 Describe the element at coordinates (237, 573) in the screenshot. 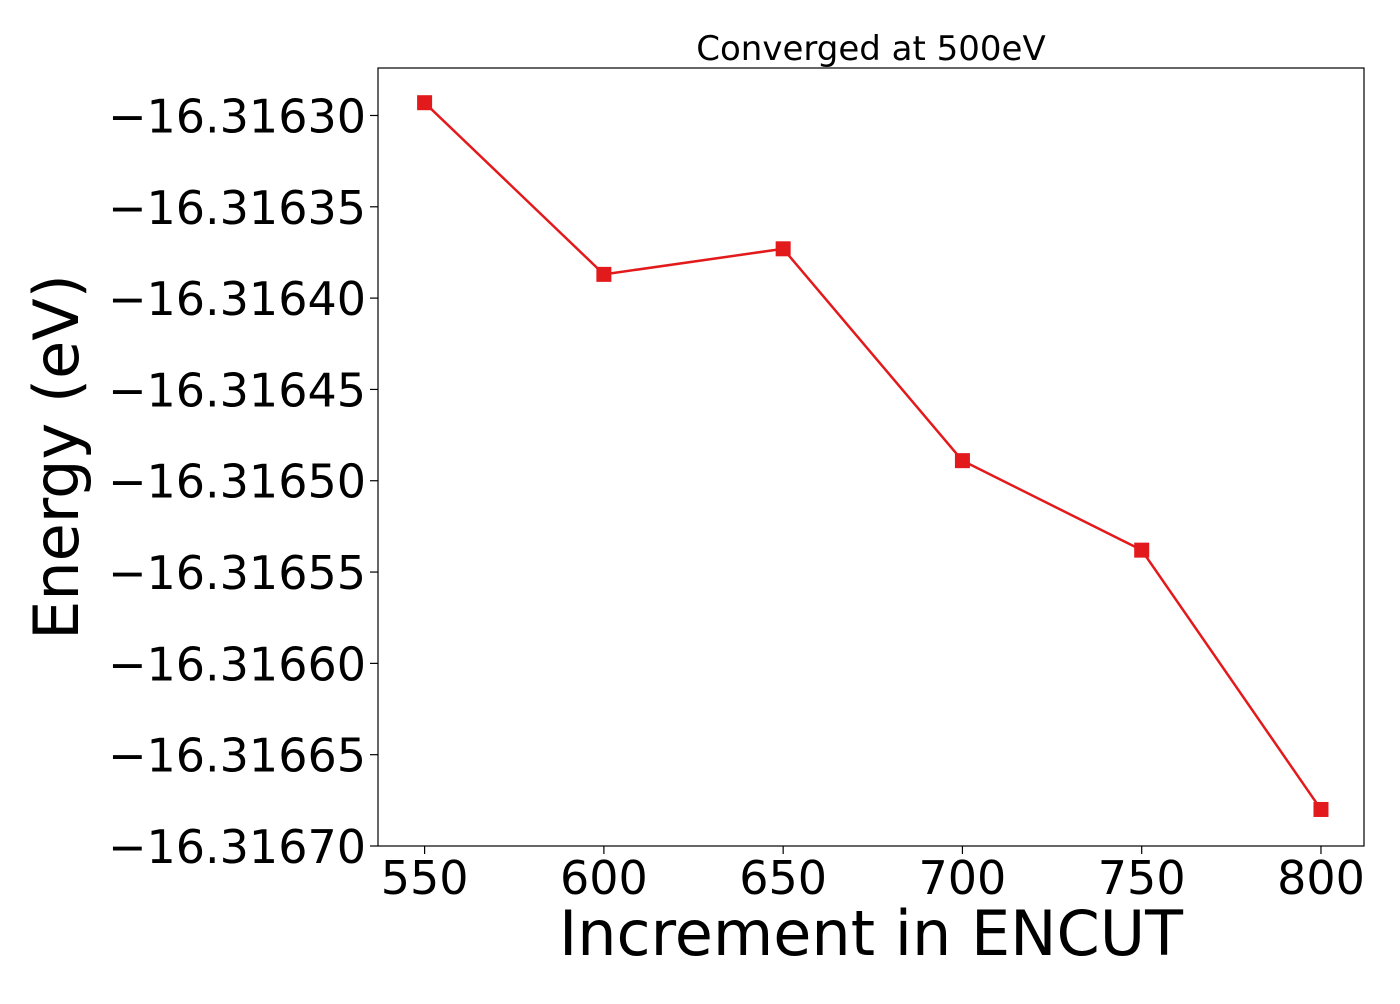

I see `y-tick-label: −16.31655` at that location.